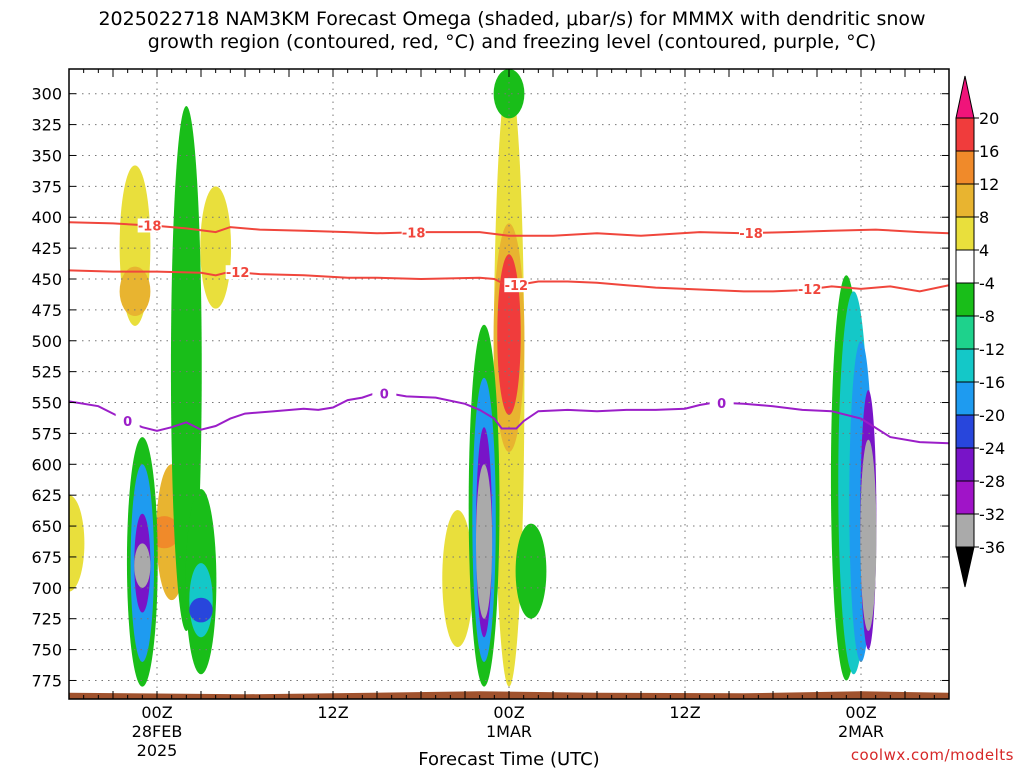 Image resolution: width=1024 pixels, height=768 pixels. What do you see at coordinates (980, 331) in the screenshot?
I see `colorbar: 20 16 12 8 4 -4 -8 -12 -16 -20 -24 -28 -32 -36` at bounding box center [980, 331].